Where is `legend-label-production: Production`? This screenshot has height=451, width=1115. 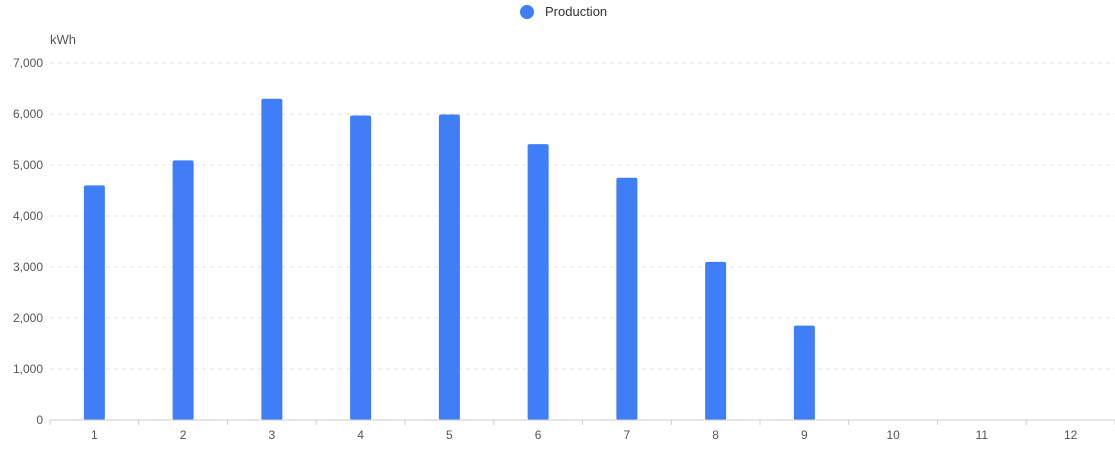
legend-label-production: Production is located at coordinates (576, 11).